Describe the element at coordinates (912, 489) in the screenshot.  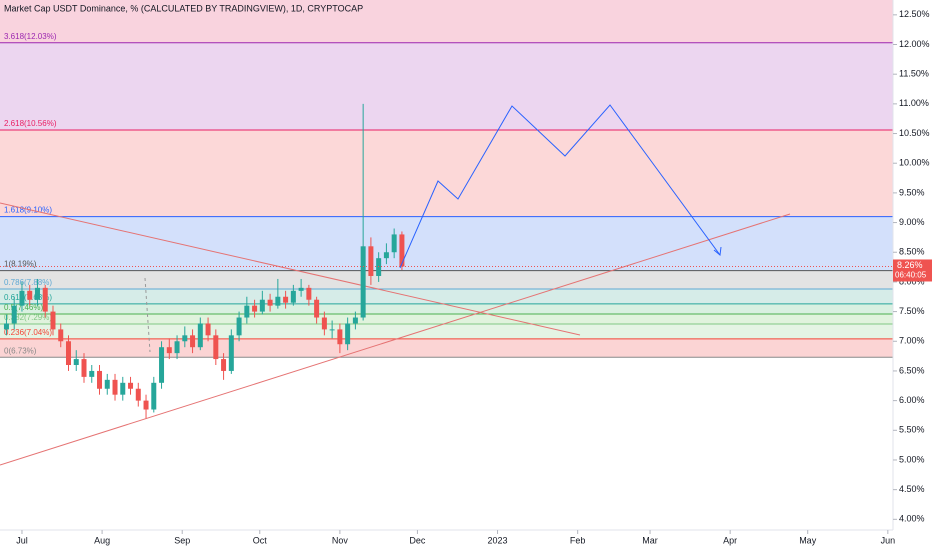
I see `y-tick-label: 4.50%` at that location.